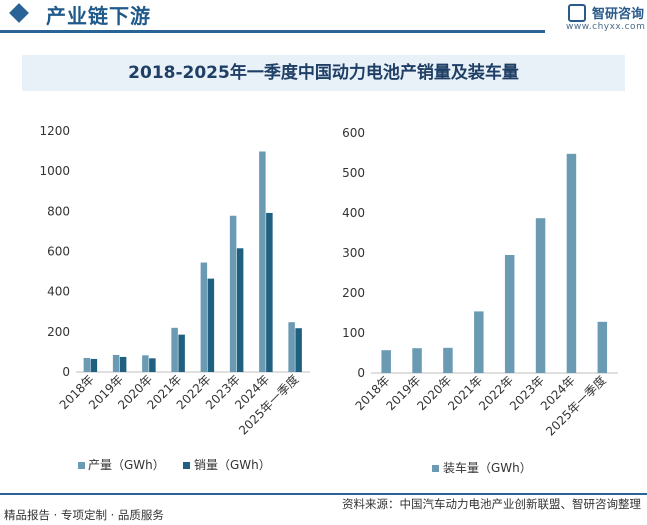 The width and height of the screenshot is (647, 525). I want to click on footer-divider, so click(323, 494).